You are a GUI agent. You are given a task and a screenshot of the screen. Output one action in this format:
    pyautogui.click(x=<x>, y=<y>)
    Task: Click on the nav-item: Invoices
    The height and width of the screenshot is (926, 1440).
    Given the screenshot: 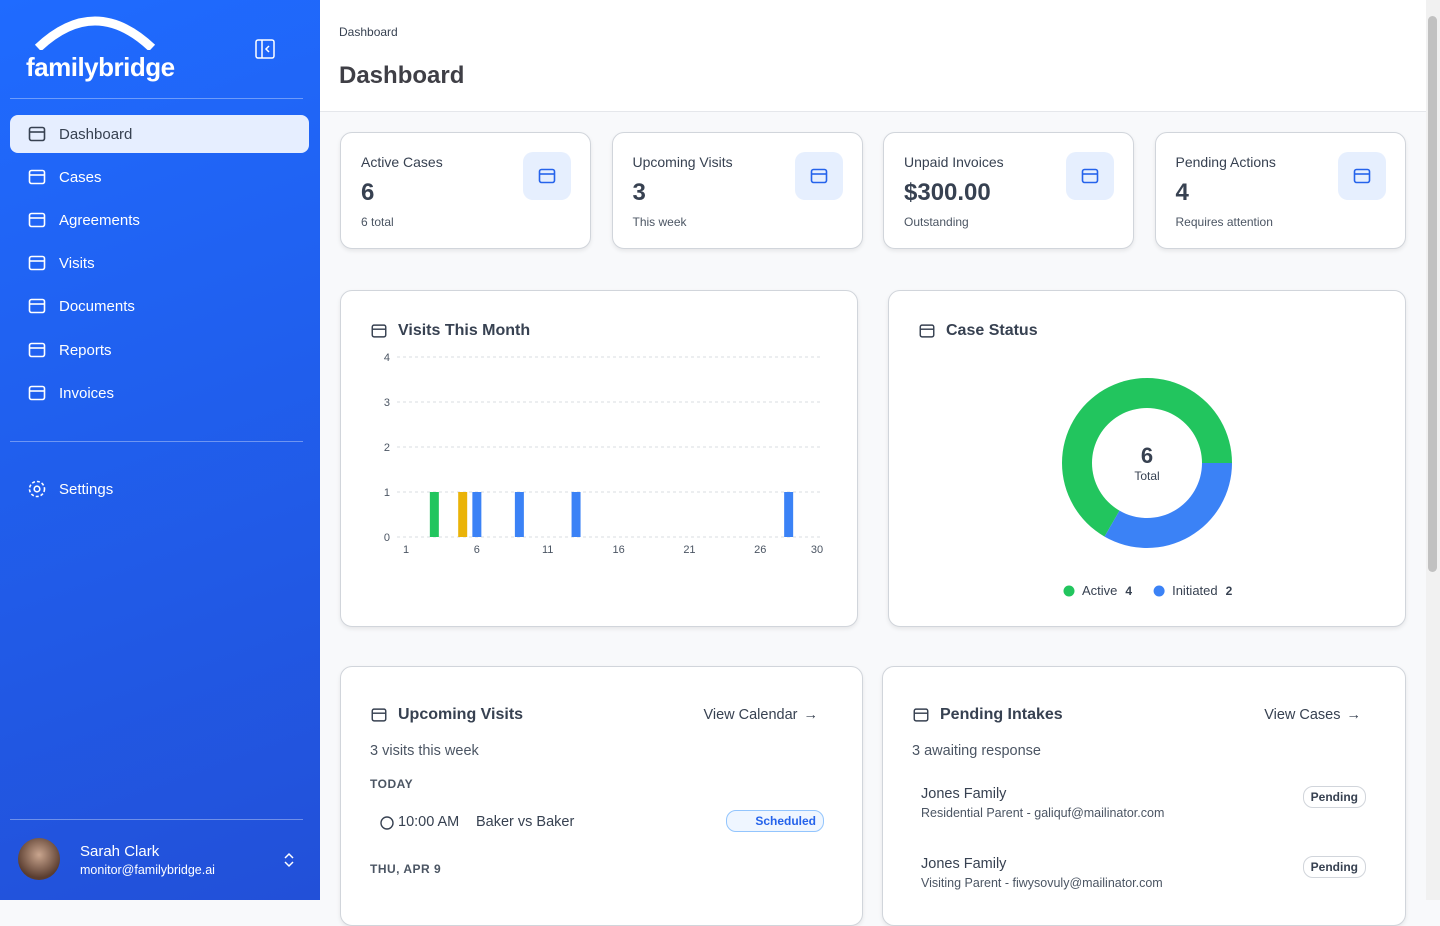 What is the action you would take?
    pyautogui.click(x=159, y=393)
    